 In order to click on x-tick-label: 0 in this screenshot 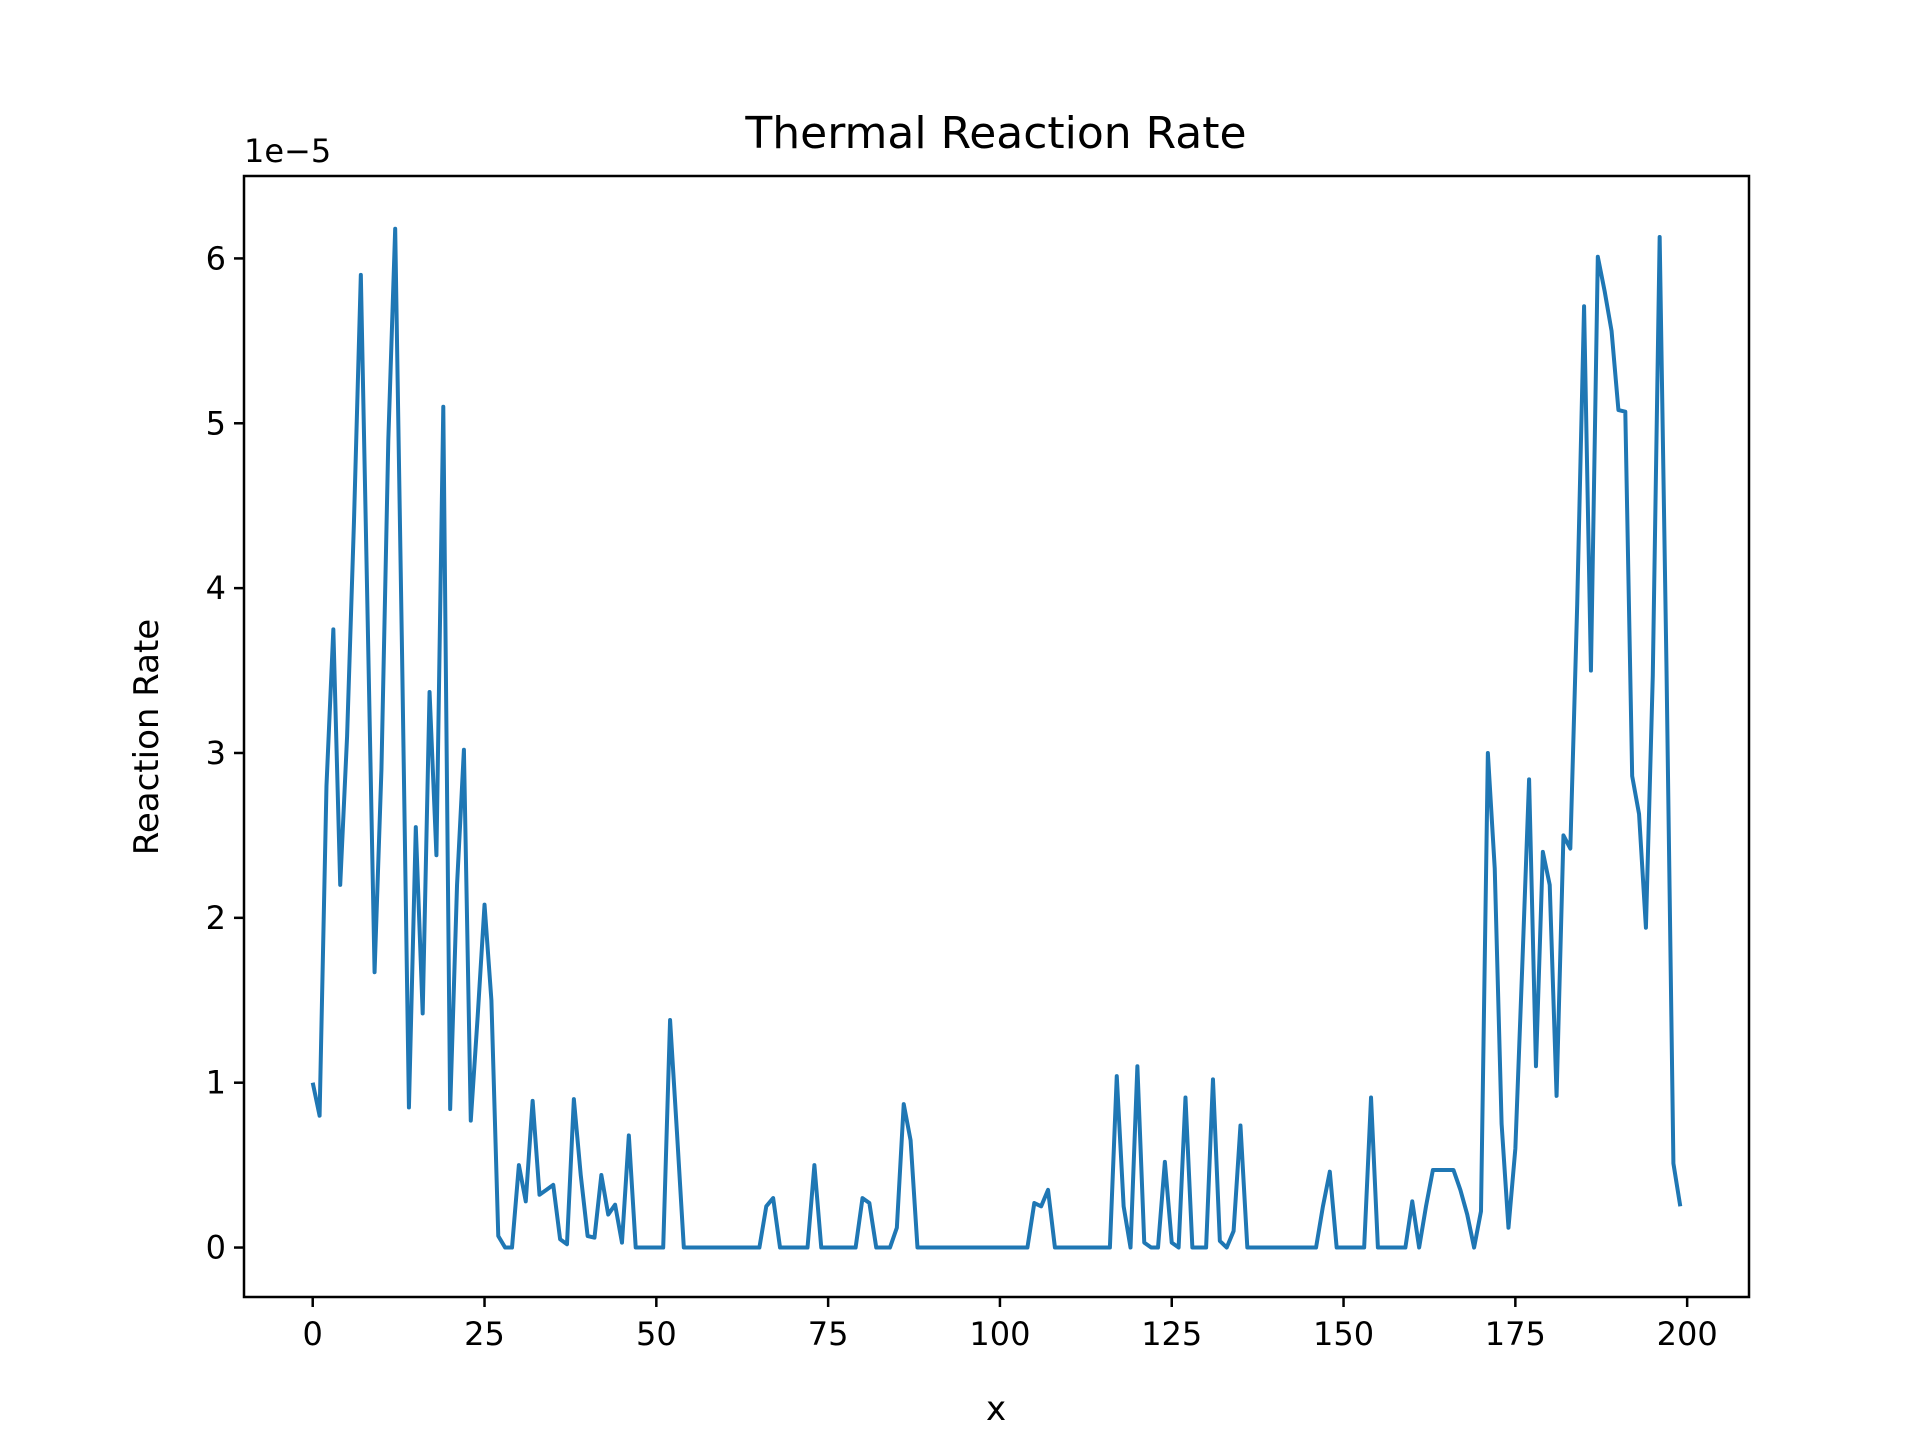, I will do `click(313, 1334)`.